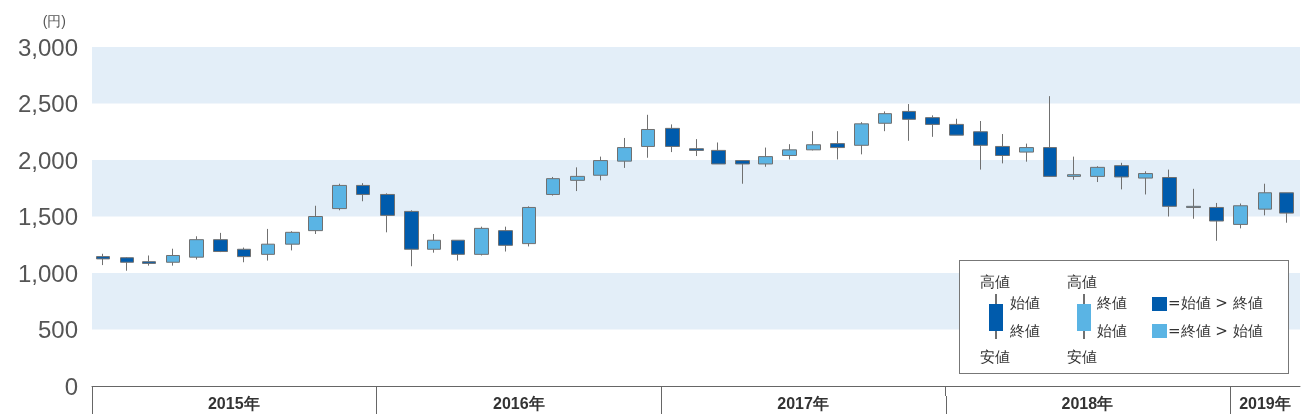  What do you see at coordinates (47, 160) in the screenshot?
I see `y-tick-label: 2,000` at bounding box center [47, 160].